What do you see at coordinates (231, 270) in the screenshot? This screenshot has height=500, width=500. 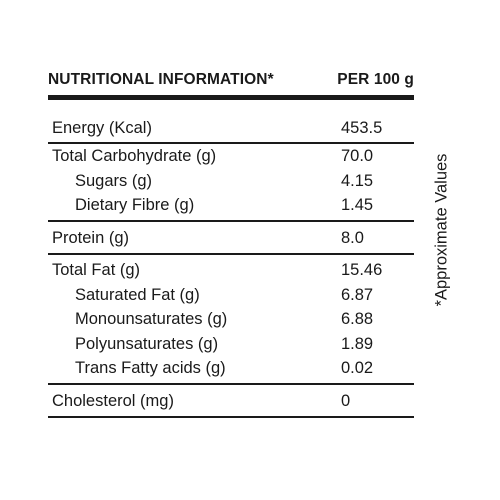 I see `row-total-fat: Total Fat (g) 15.46` at bounding box center [231, 270].